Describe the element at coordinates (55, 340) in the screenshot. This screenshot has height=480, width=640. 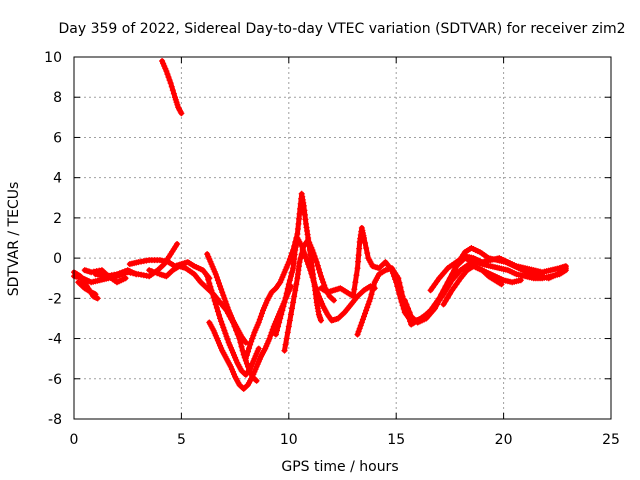
I see `y-tick-label: -4` at that location.